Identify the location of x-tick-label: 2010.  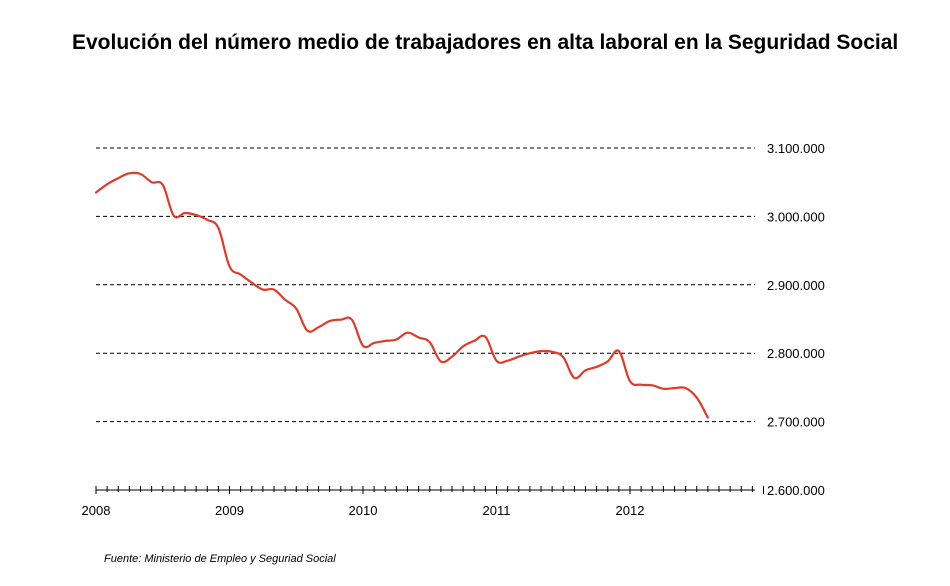
(363, 510).